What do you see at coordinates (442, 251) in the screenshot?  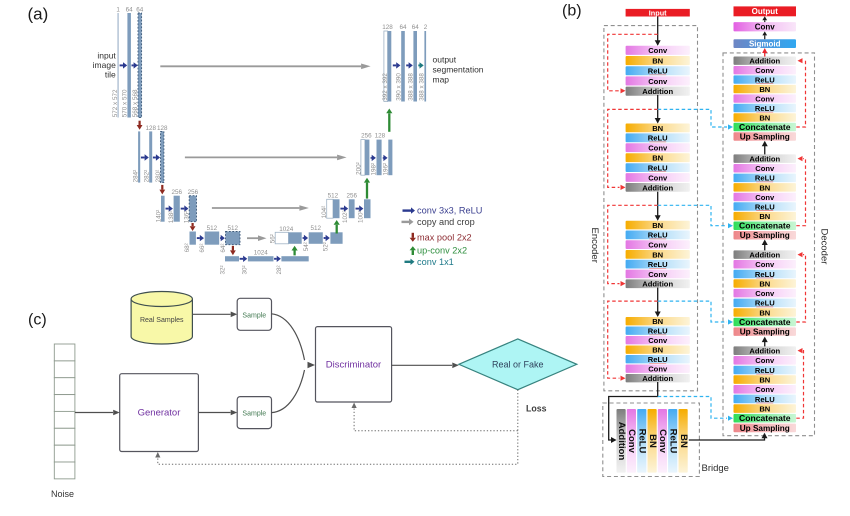 I see `svg-text: up-conv 2x2` at bounding box center [442, 251].